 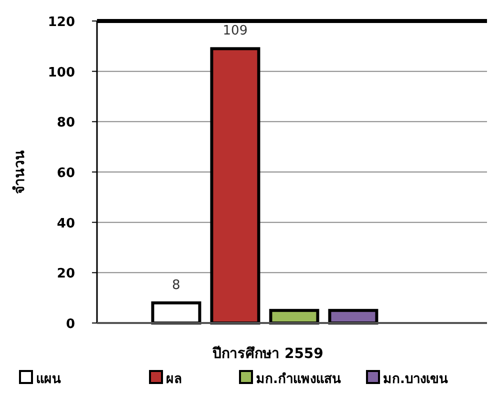 What do you see at coordinates (65, 224) in the screenshot?
I see `y-tick-label: 40` at bounding box center [65, 224].